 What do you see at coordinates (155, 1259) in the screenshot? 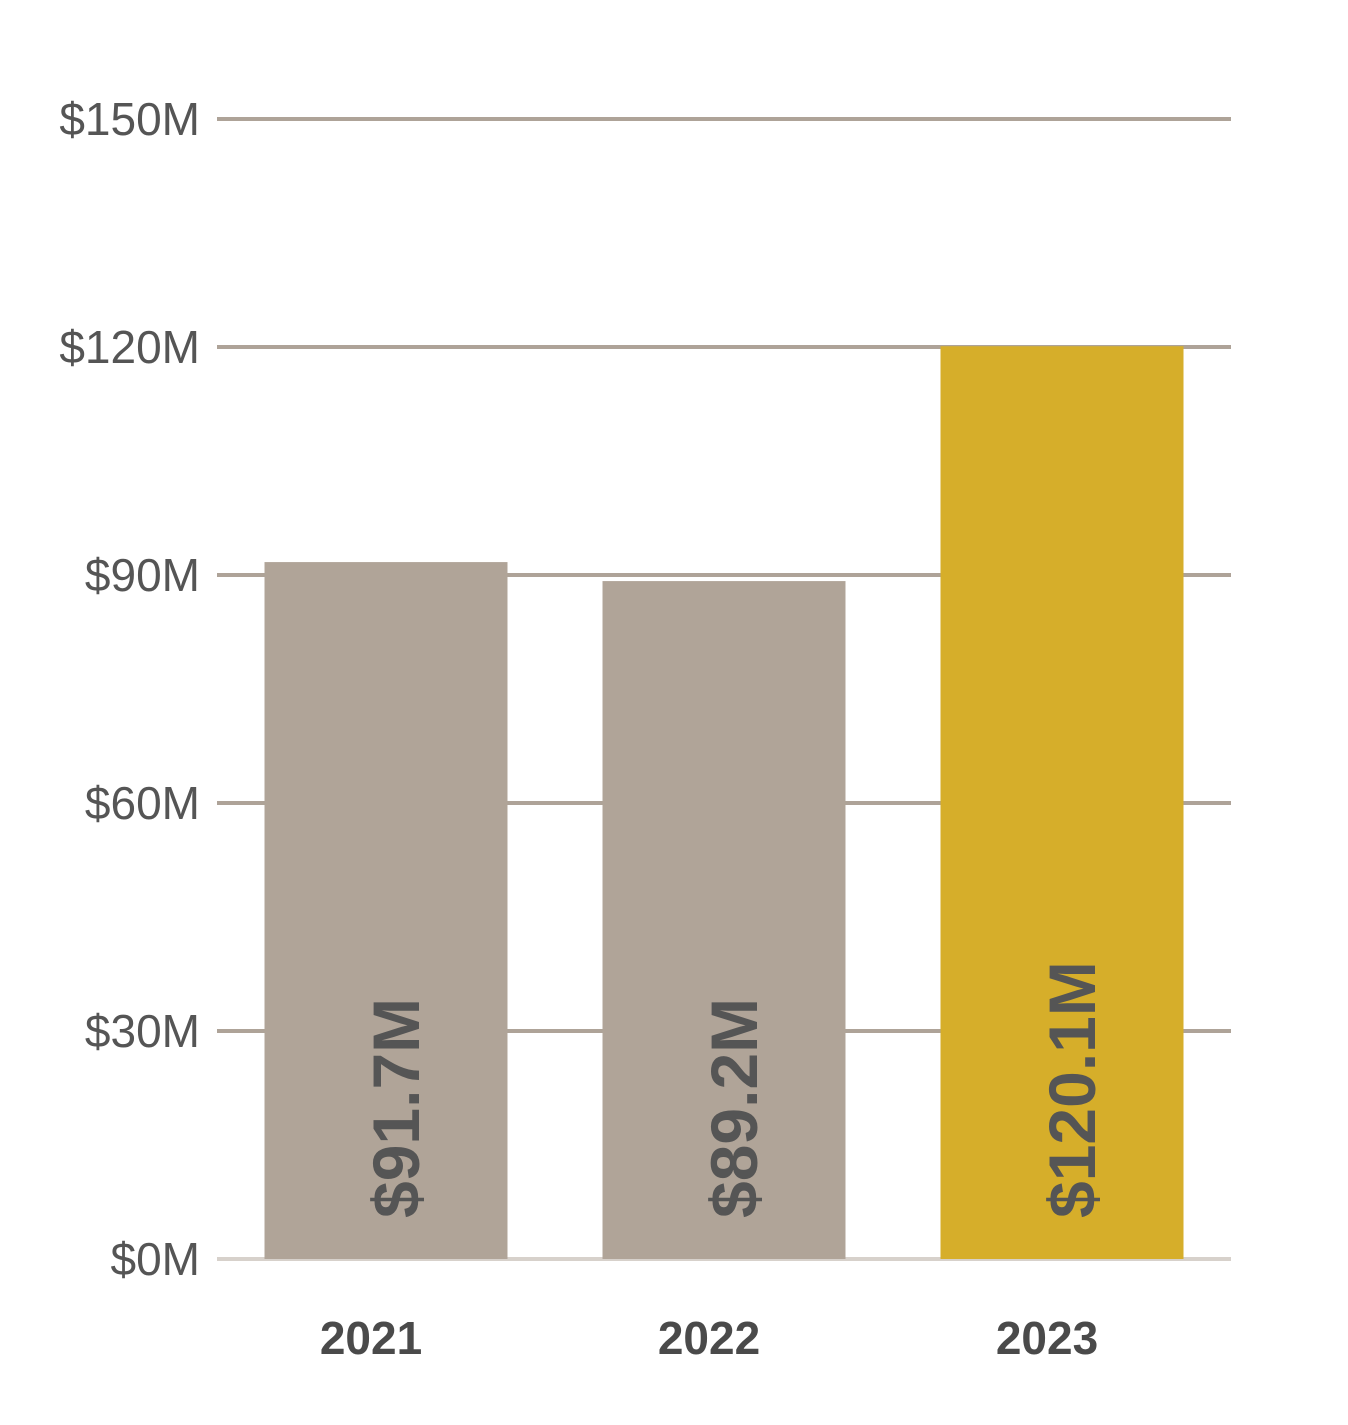
I see `y-tick-label: $0M` at bounding box center [155, 1259].